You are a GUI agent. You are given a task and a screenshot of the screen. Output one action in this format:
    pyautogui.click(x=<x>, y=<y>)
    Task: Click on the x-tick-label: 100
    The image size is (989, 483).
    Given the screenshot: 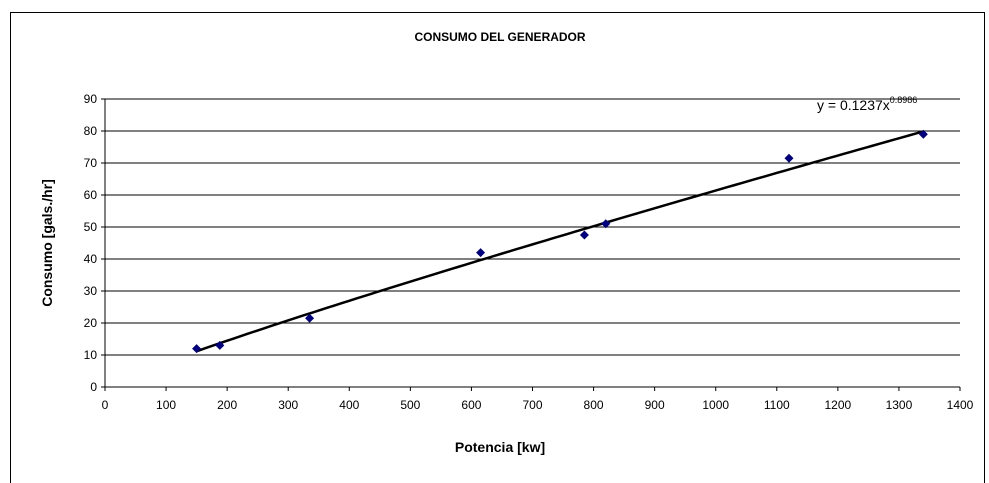 What is the action you would take?
    pyautogui.click(x=166, y=405)
    